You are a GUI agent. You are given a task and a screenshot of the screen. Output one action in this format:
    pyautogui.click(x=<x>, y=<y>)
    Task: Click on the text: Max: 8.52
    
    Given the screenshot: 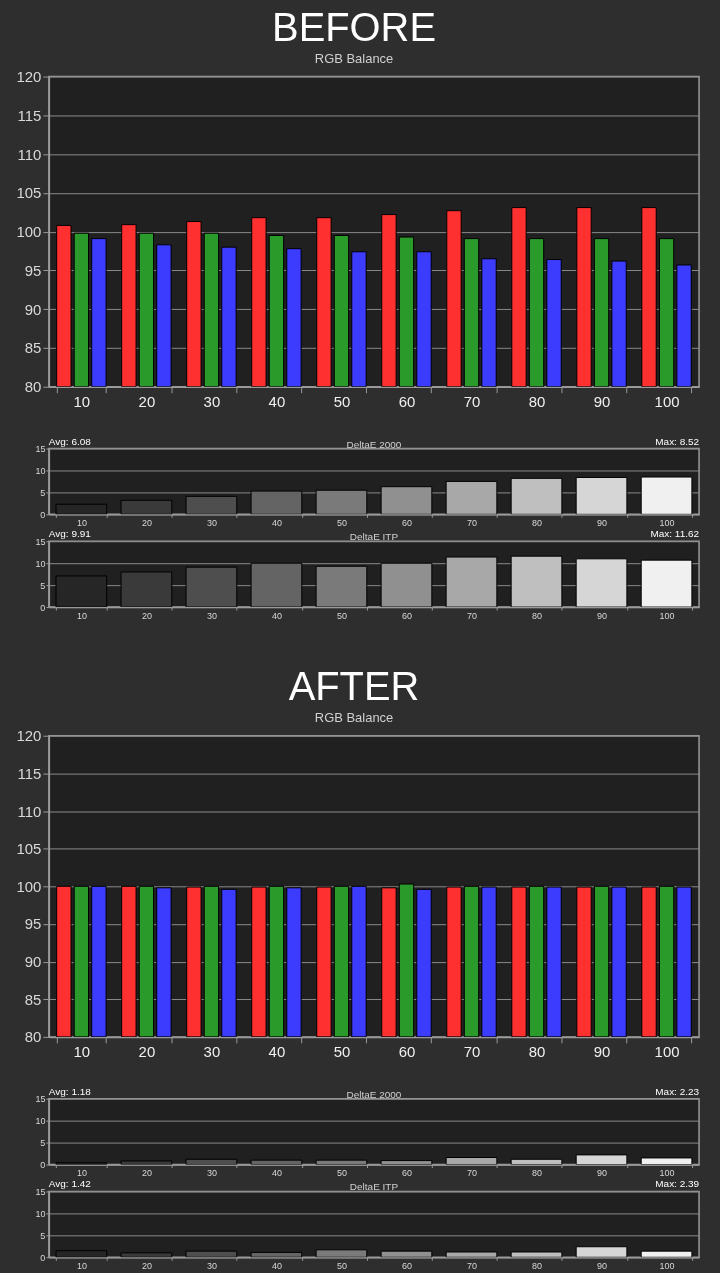 What is the action you would take?
    pyautogui.click(x=677, y=441)
    